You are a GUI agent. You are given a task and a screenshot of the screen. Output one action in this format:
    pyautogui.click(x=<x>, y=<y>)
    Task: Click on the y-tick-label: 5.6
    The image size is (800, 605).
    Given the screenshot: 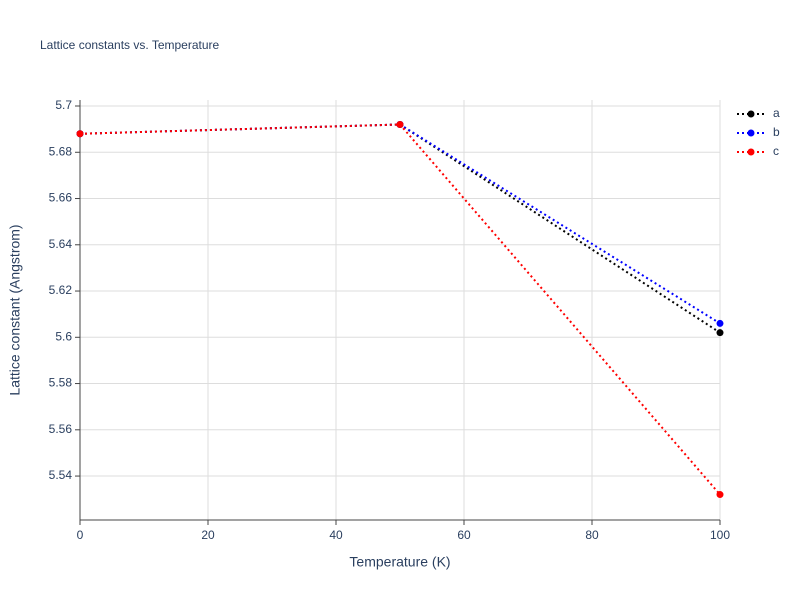 What is the action you would take?
    pyautogui.click(x=63, y=336)
    